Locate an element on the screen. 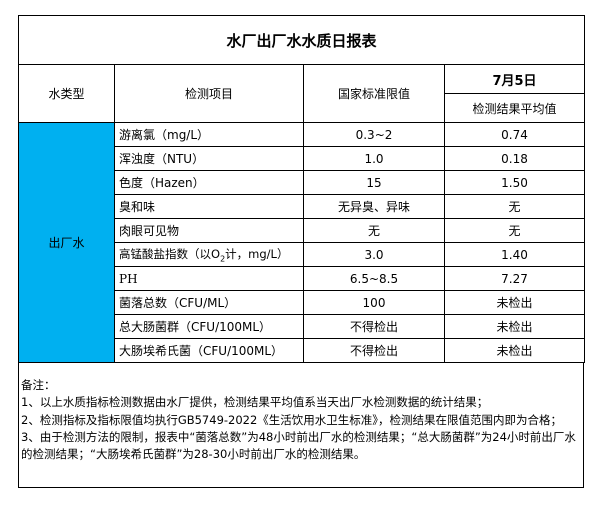 This screenshot has width=609, height=518. item-cell: 高锰酸盐指数（以O2计，mg/L） is located at coordinates (209, 254).